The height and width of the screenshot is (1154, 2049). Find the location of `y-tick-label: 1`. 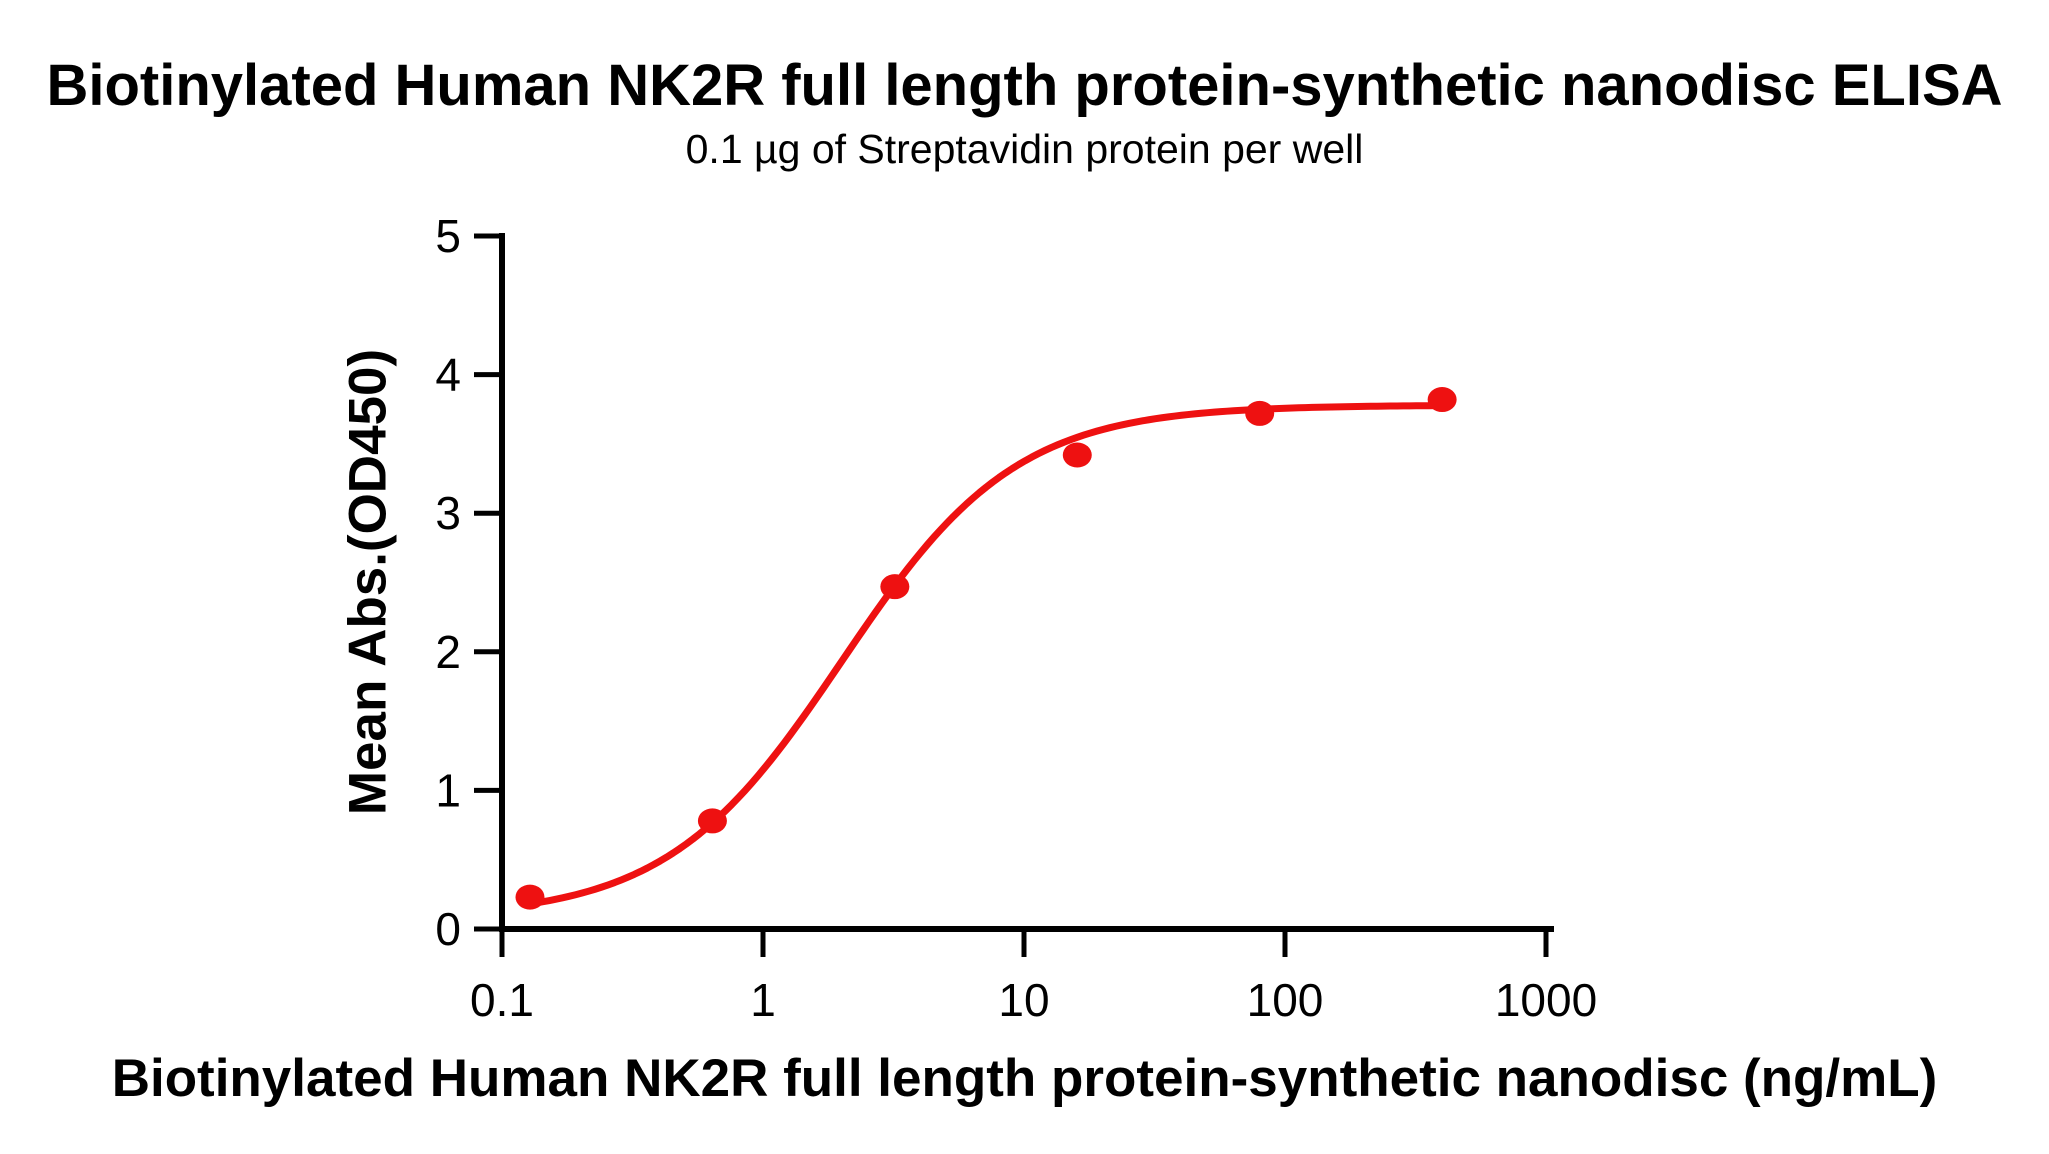

y-tick-label: 1 is located at coordinates (448, 790).